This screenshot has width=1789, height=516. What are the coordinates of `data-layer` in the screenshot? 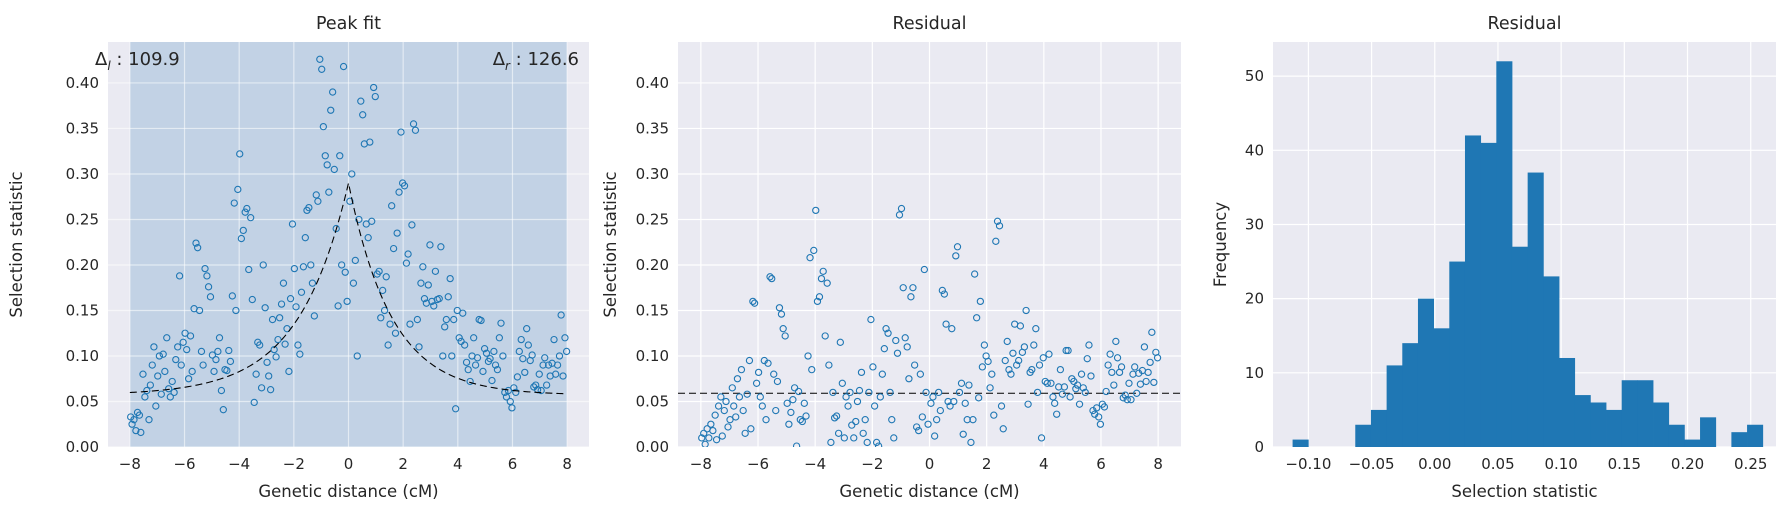 It's located at (929, 325).